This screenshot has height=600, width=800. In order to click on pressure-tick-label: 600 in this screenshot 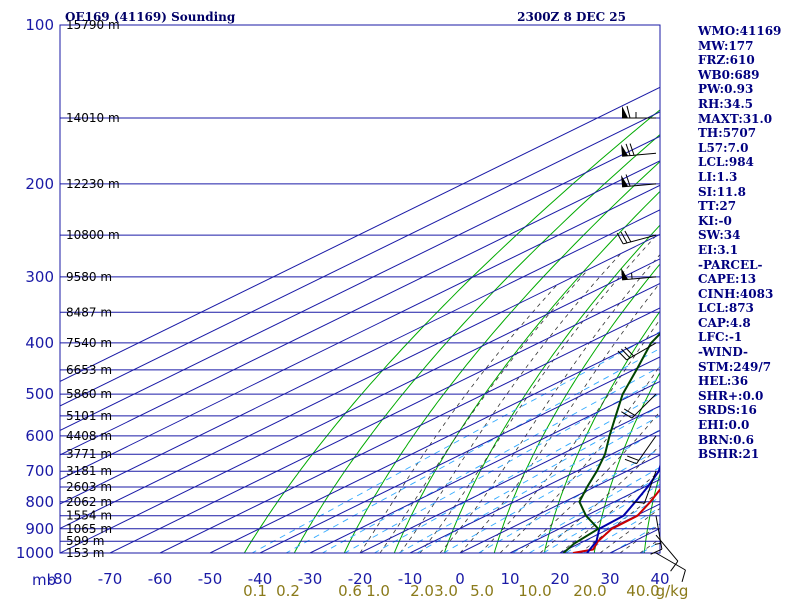, I will do `click(39, 436)`.